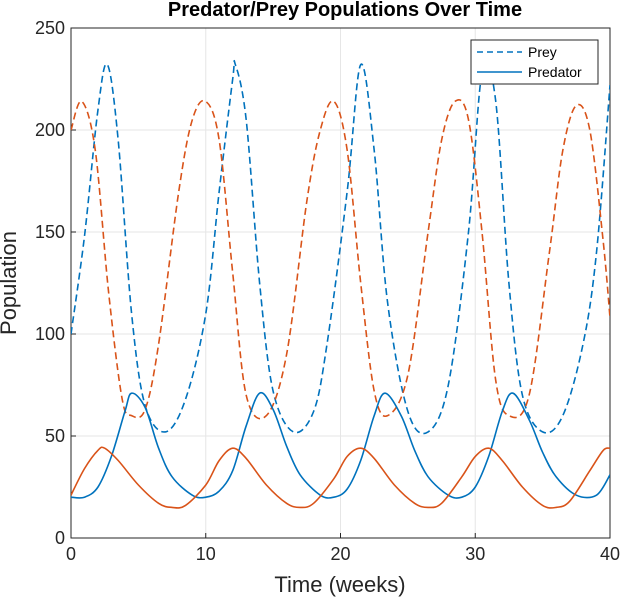  What do you see at coordinates (50, 28) in the screenshot?
I see `y-tick-label: 250` at bounding box center [50, 28].